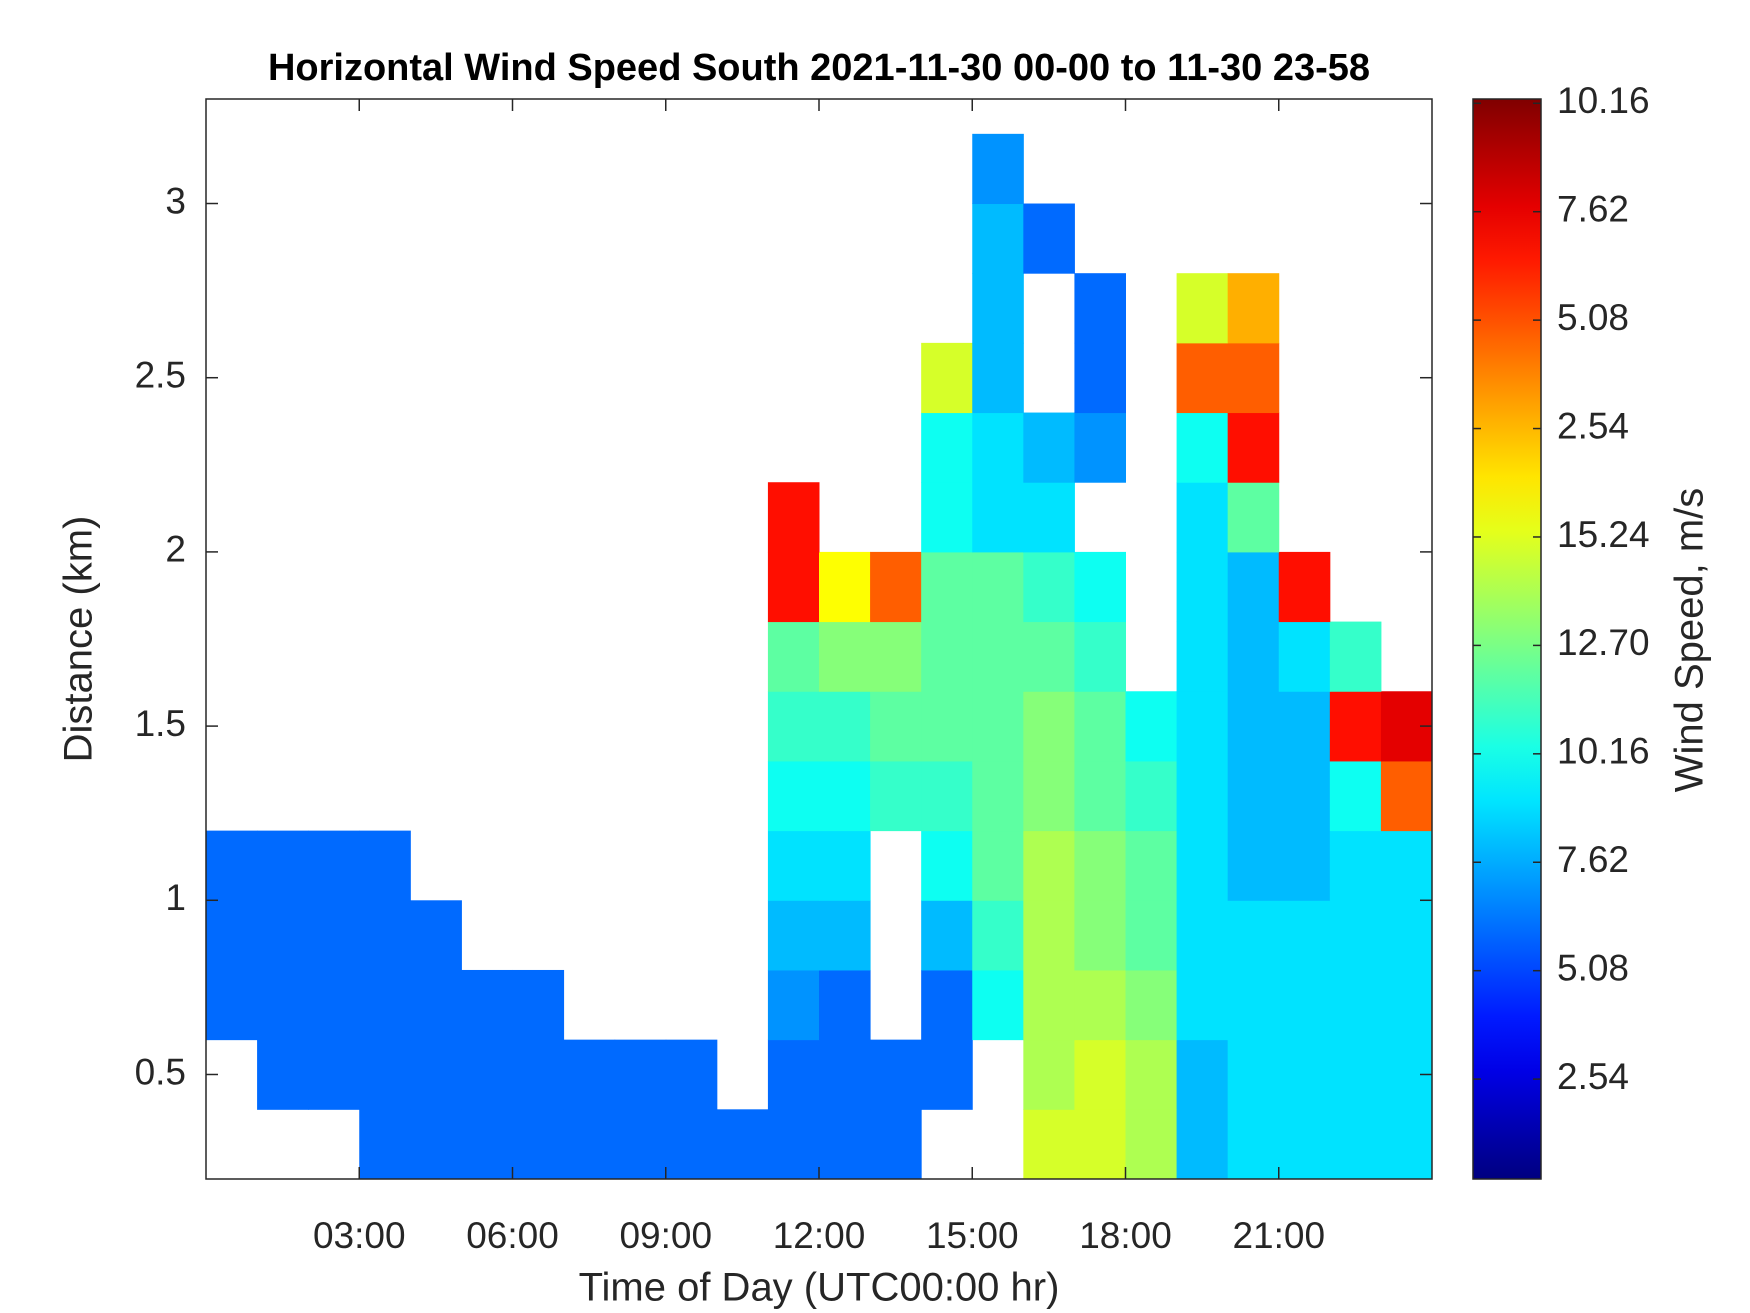  Describe the element at coordinates (1690, 640) in the screenshot. I see `colorbar-label: Wind Speed, m/s` at that location.